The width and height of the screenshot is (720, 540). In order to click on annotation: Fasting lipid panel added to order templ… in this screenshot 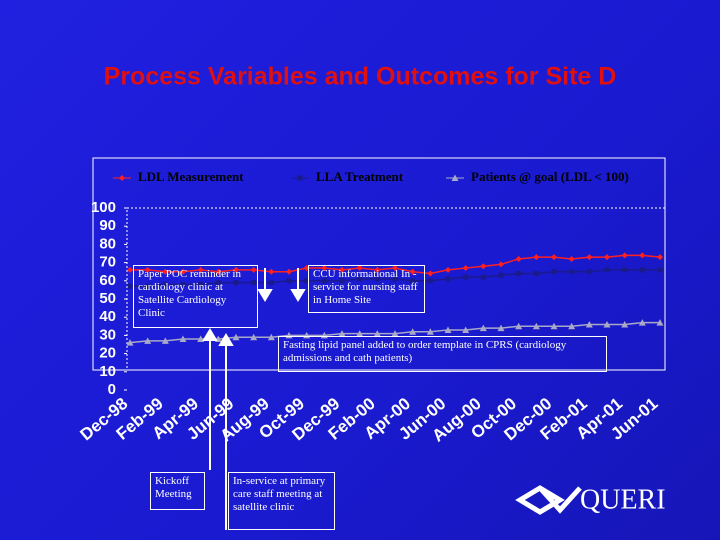, I will do `click(442, 354)`.